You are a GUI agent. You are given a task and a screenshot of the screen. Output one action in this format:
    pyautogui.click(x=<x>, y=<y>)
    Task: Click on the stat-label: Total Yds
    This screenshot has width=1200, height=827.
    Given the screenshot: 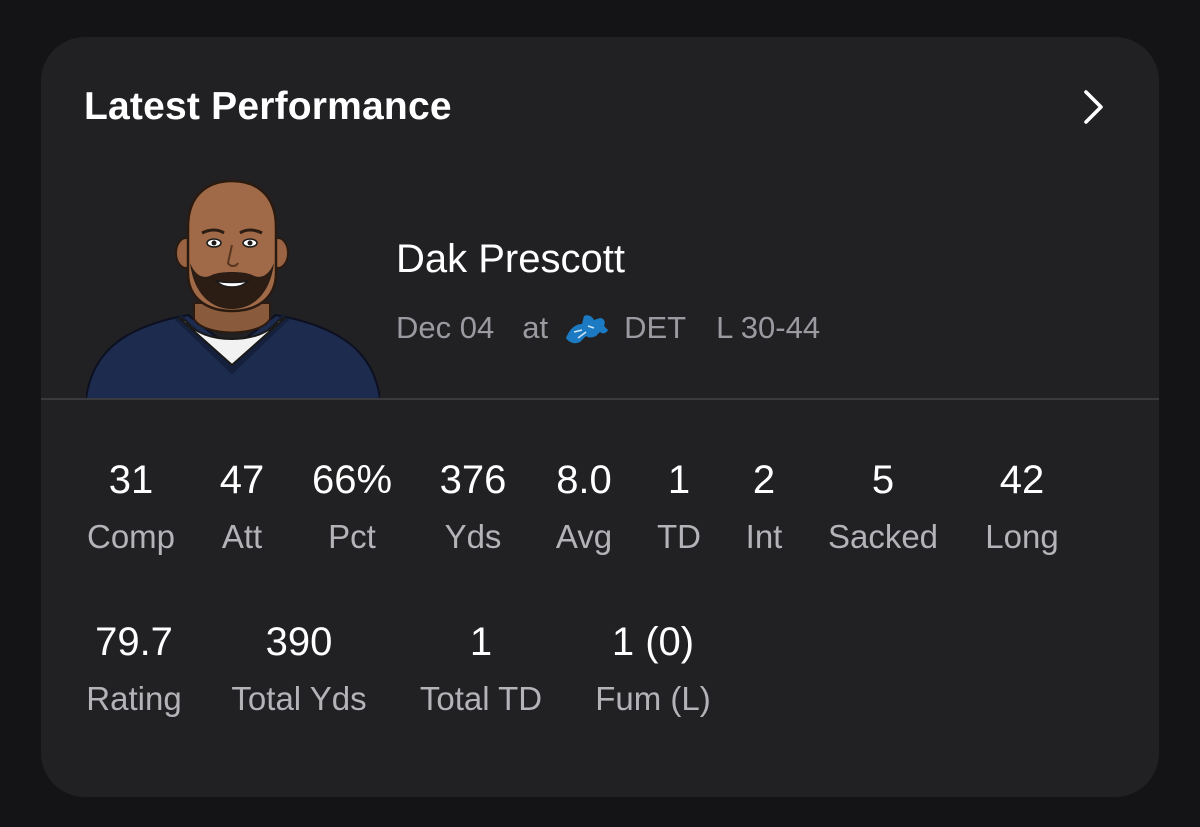 What is the action you would take?
    pyautogui.click(x=299, y=698)
    